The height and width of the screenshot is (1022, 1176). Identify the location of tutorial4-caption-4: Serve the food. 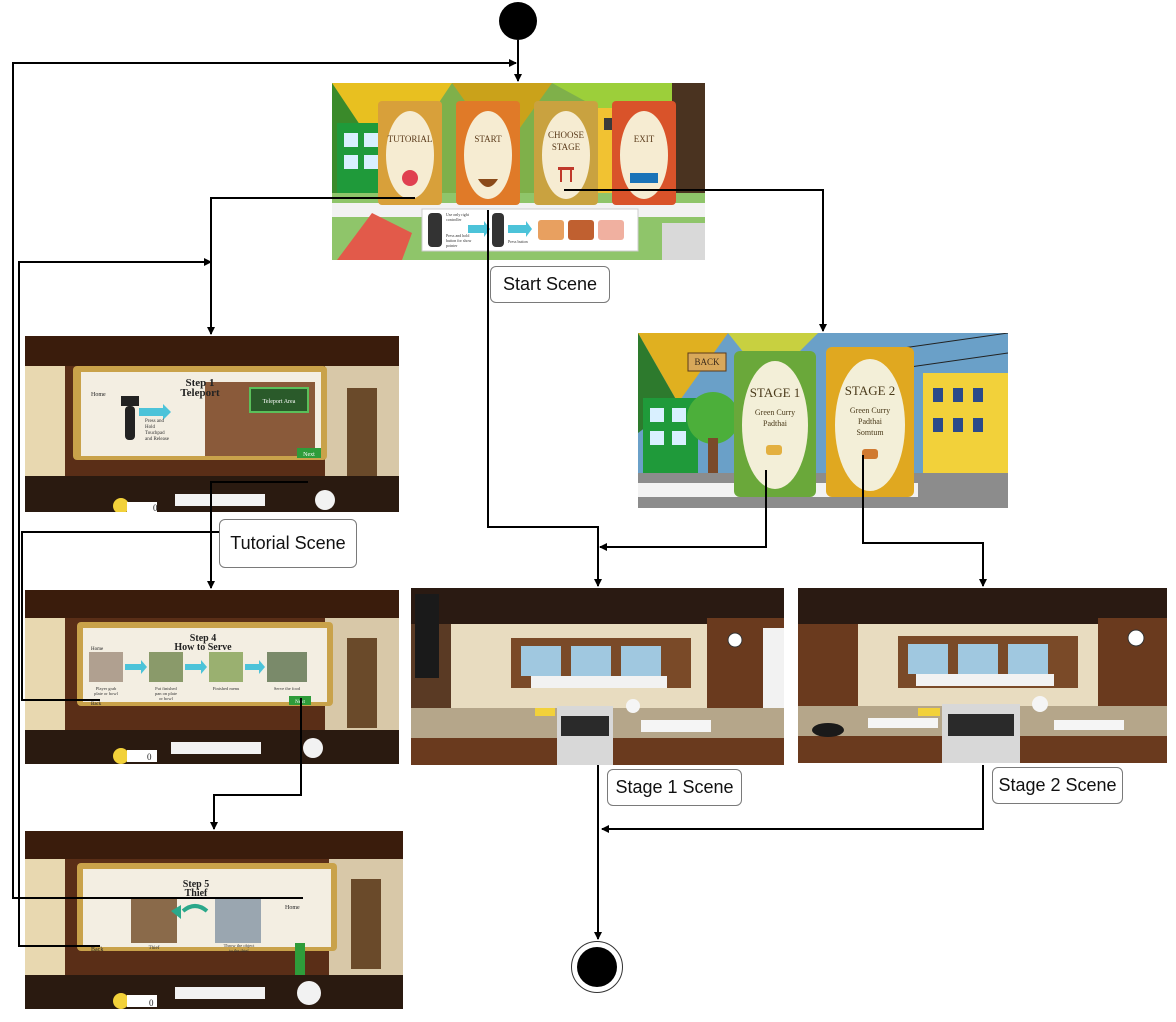
(287, 688).